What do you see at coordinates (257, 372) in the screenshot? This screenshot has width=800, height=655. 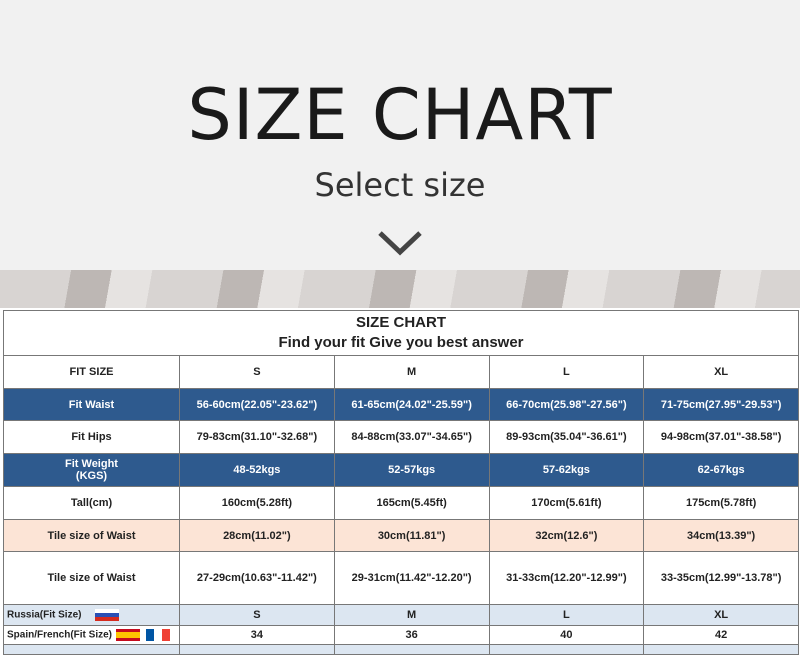 I see `header-cell: S` at bounding box center [257, 372].